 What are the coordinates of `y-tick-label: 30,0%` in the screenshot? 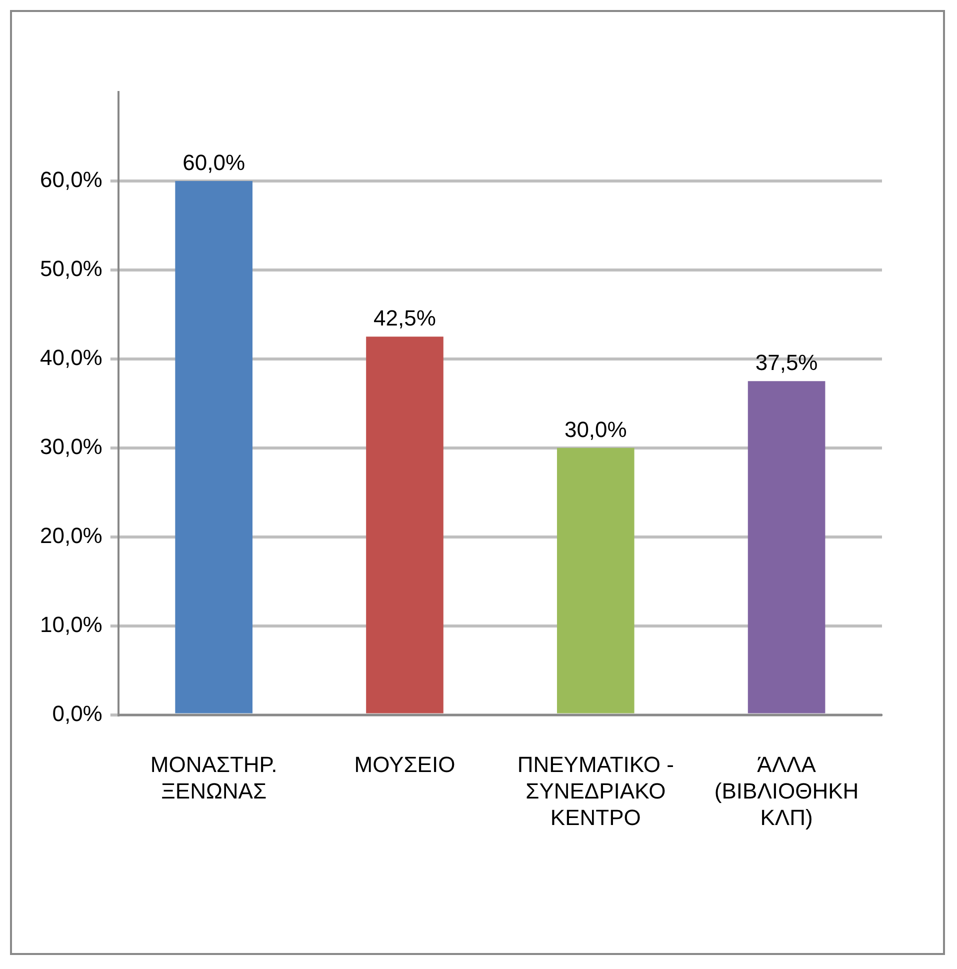 It's located at (71, 446).